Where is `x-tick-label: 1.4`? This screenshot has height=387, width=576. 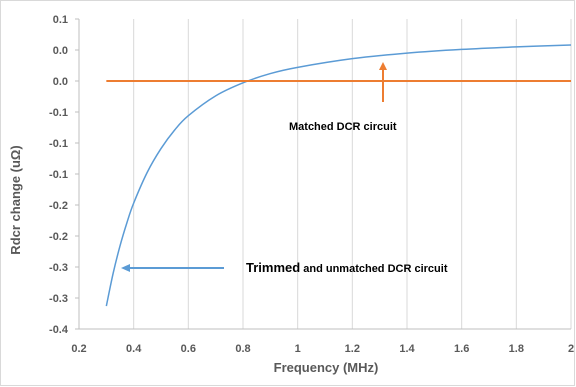 x-tick-label: 1.4 is located at coordinates (407, 349).